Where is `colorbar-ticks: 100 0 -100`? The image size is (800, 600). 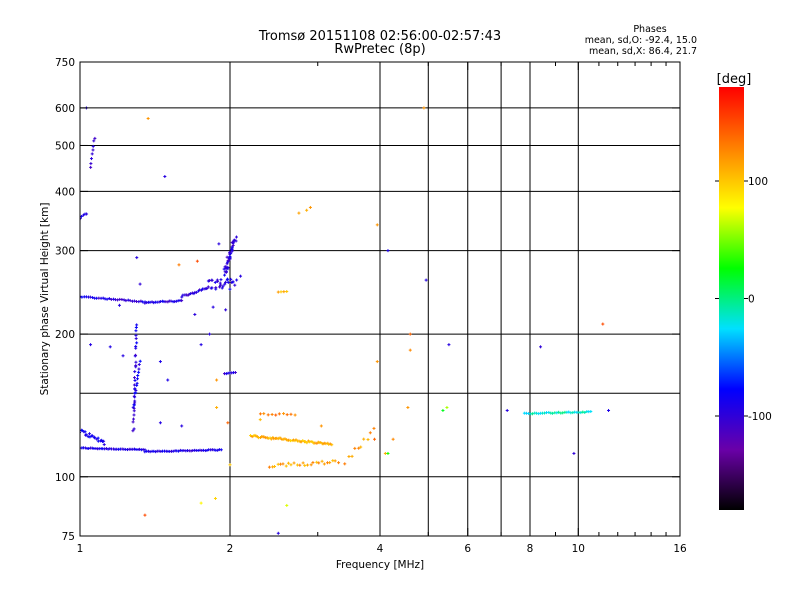
colorbar-ticks: 100 0 -100 is located at coordinates (743, 299).